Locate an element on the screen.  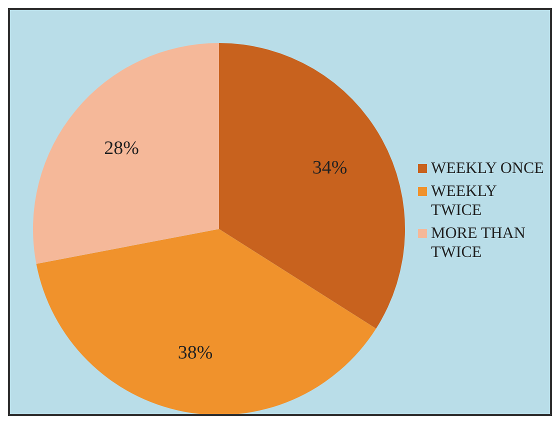
data-label: 38% is located at coordinates (195, 353).